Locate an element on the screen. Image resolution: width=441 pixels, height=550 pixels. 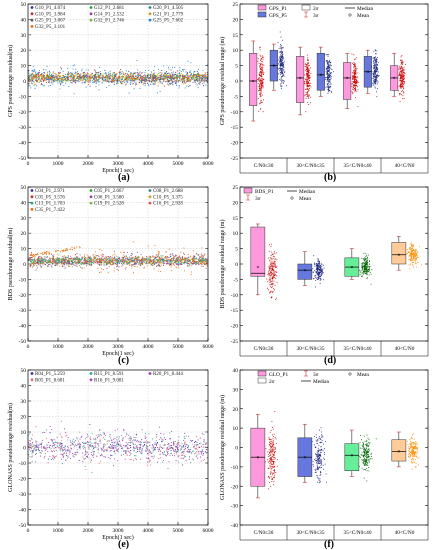
panel-b-point-cloud is located at coordinates (330, 74).